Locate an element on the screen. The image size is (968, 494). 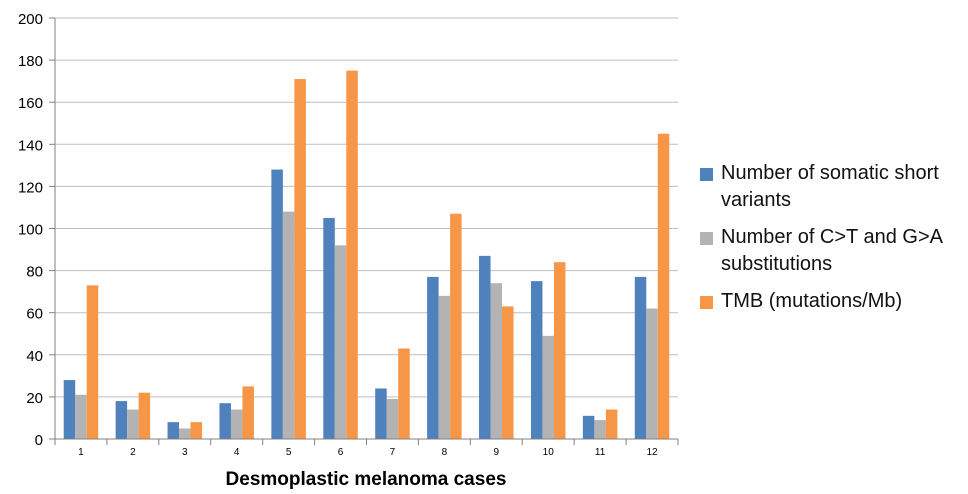
x-tick-label: 2 is located at coordinates (133, 452).